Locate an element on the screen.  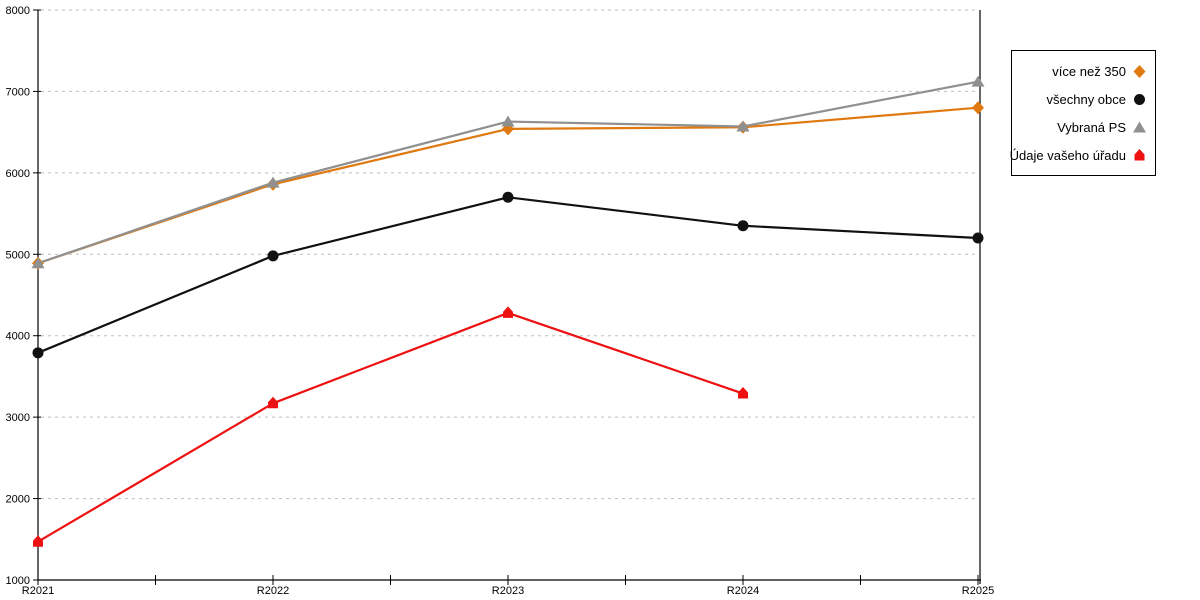
y-tick-label: 5000 is located at coordinates (18, 255).